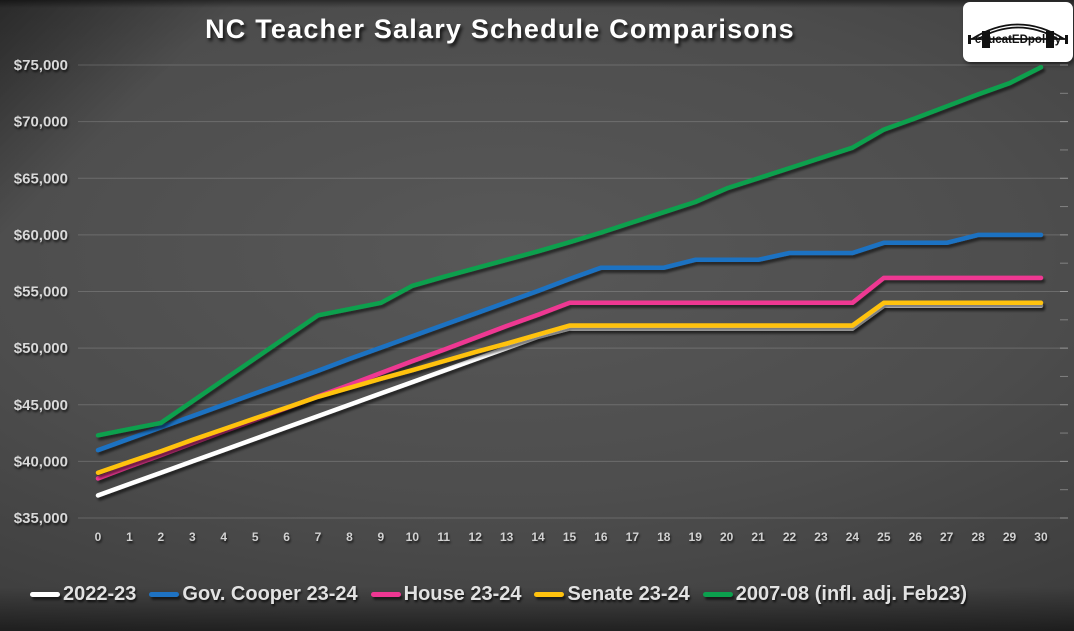 This screenshot has height=631, width=1074. I want to click on y-axis-label: $70,000, so click(41, 122).